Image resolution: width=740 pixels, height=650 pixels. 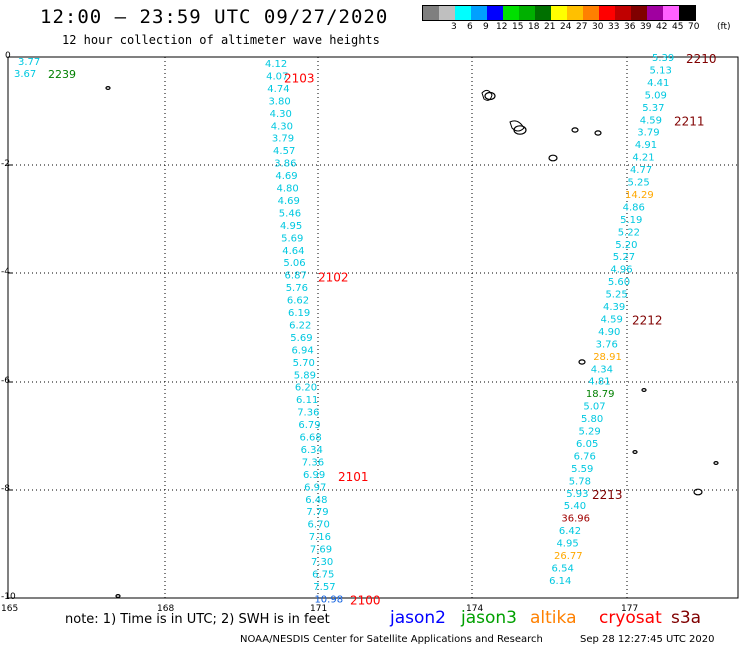 What do you see at coordinates (353, 477) in the screenshot?
I see `pass-time-label: 2101` at bounding box center [353, 477].